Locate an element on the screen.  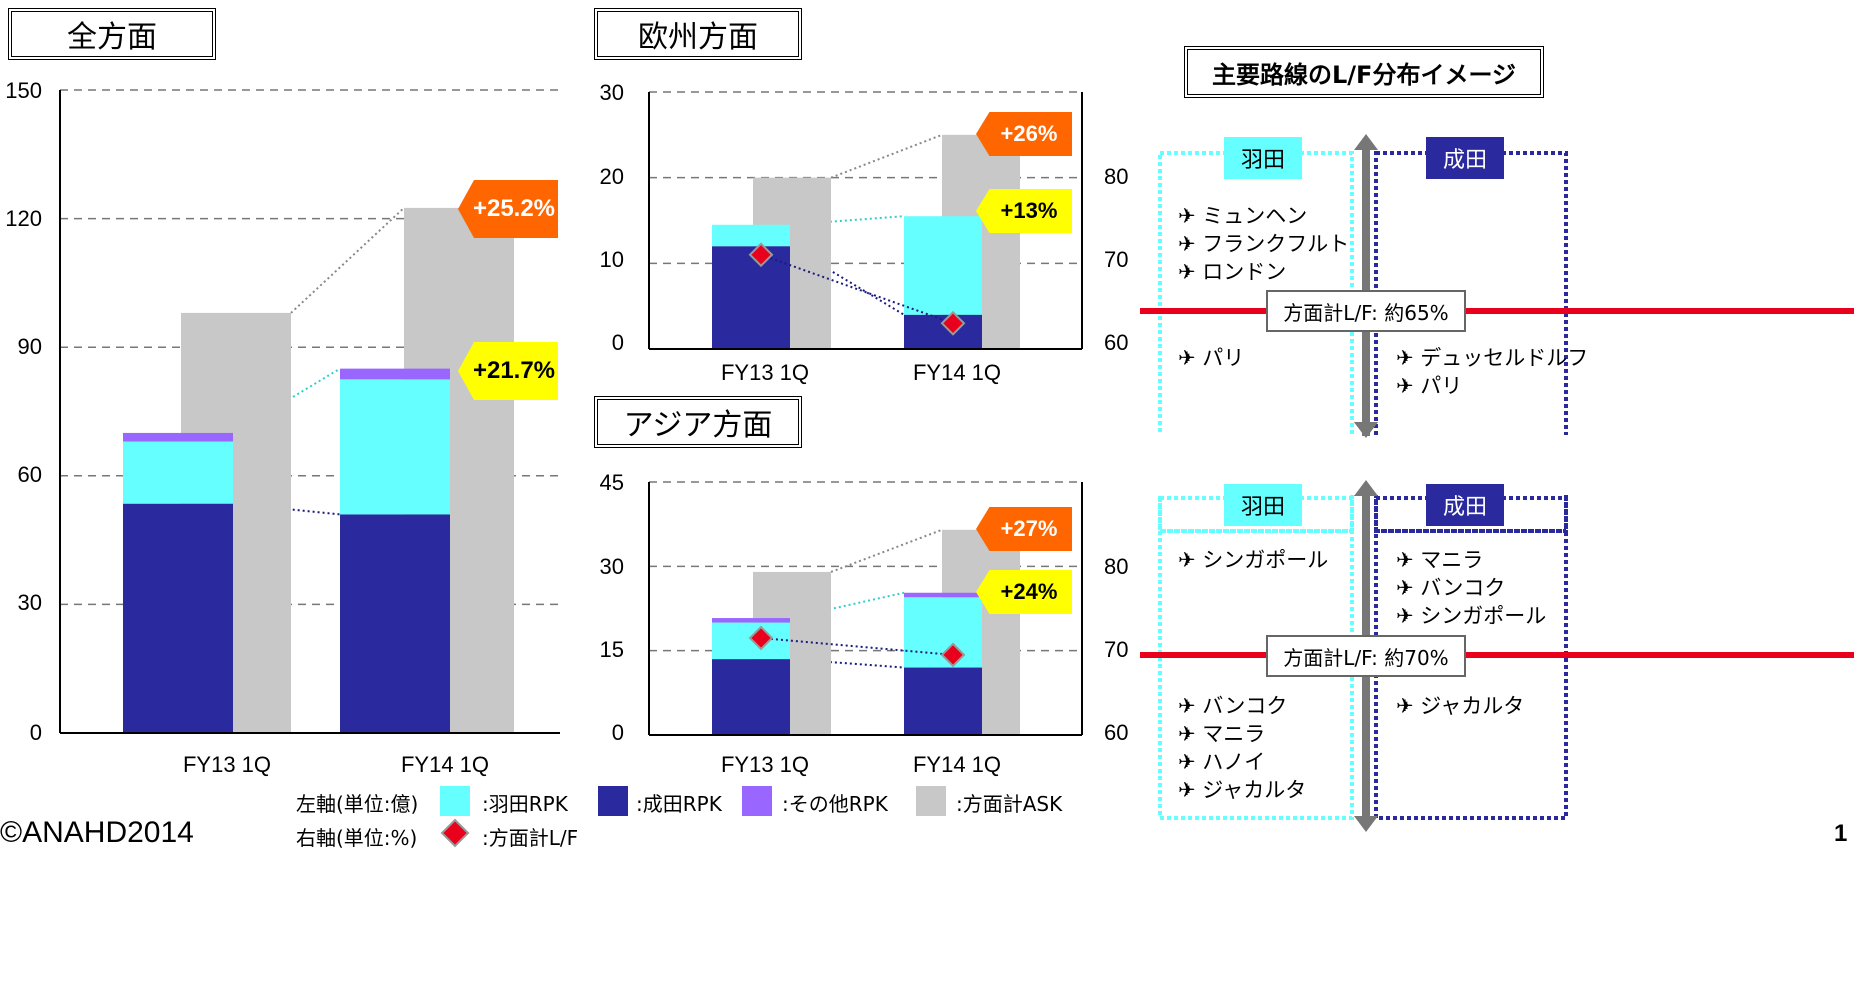
y-tick-label: 60 is located at coordinates (29, 474).